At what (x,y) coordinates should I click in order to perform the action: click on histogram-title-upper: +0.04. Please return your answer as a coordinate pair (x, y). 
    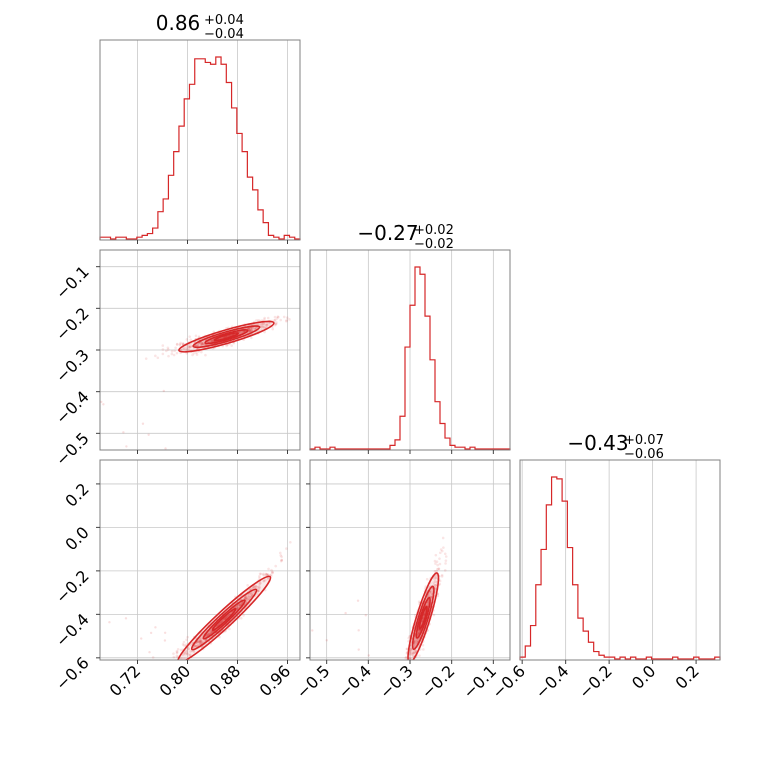
    Looking at the image, I should click on (224, 20).